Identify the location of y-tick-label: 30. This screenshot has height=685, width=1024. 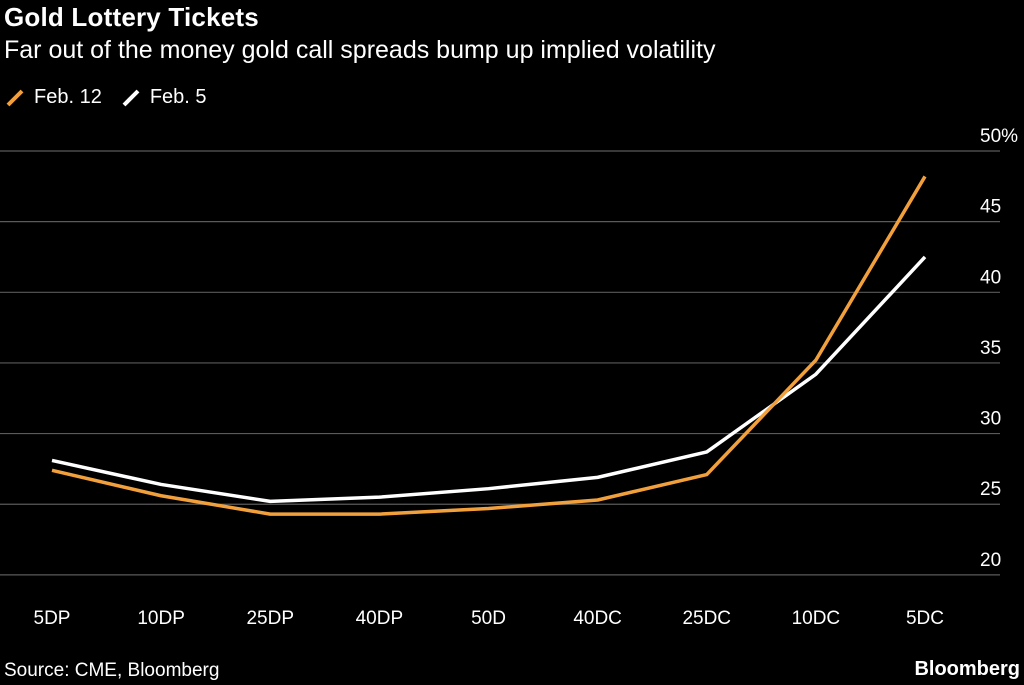
(990, 419).